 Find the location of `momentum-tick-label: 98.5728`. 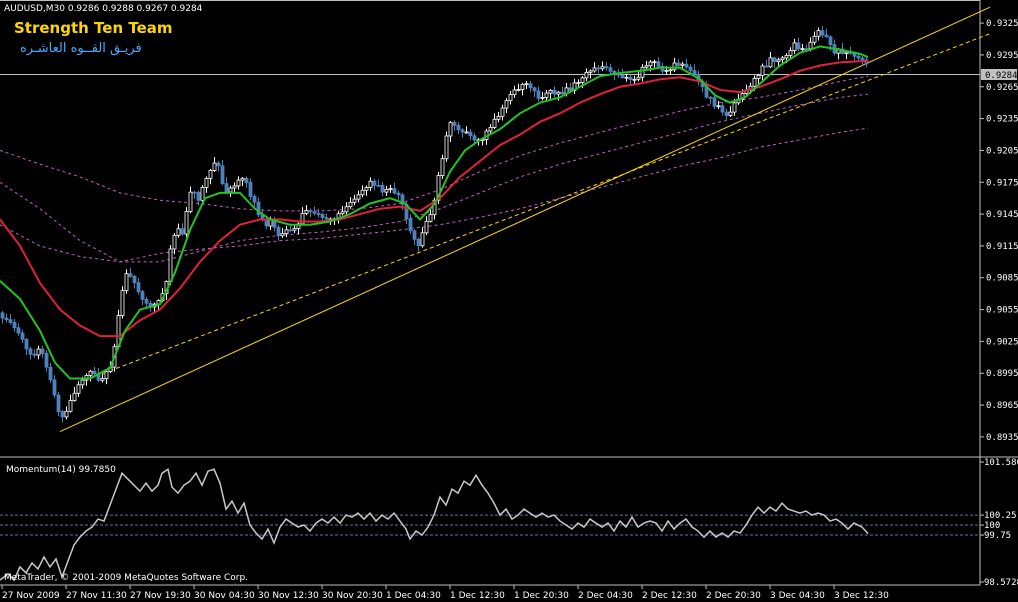

momentum-tick-label: 98.5728 is located at coordinates (1001, 583).